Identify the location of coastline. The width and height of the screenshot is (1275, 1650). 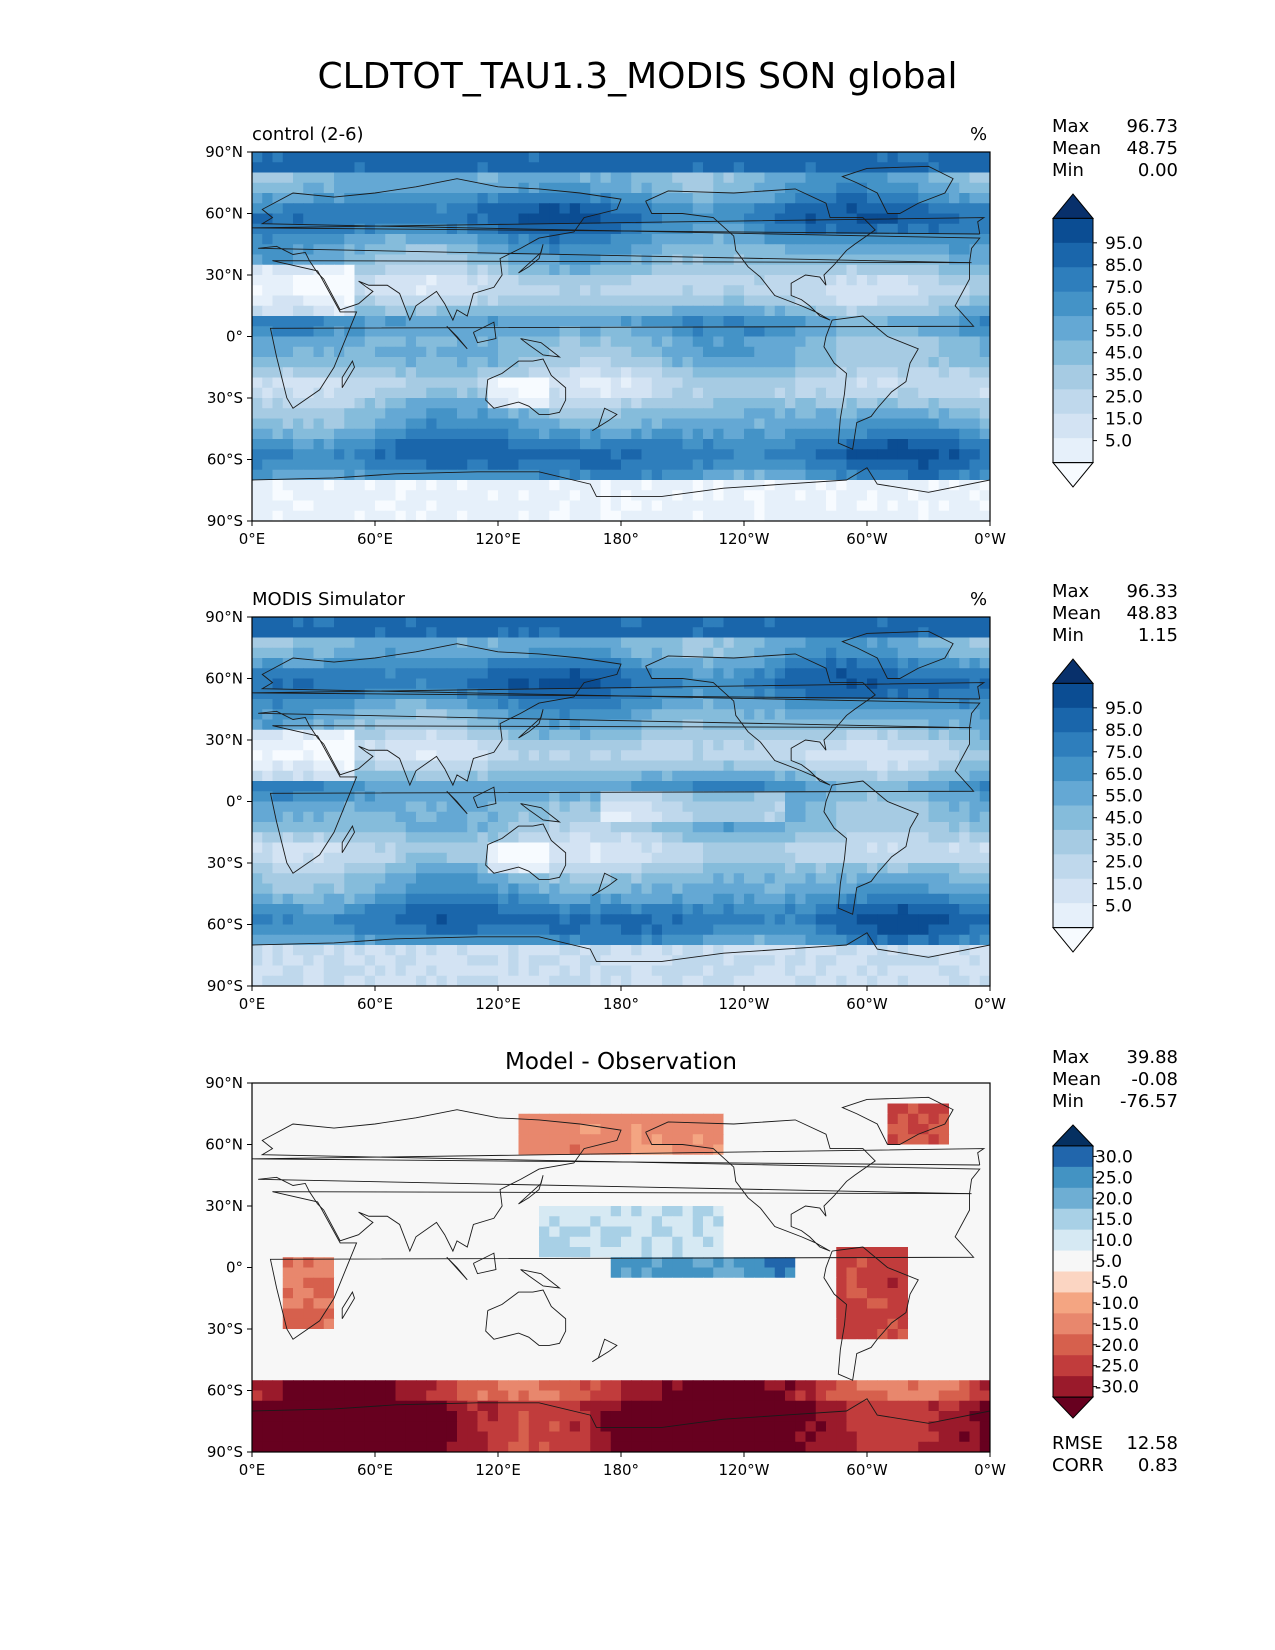
(619, 226).